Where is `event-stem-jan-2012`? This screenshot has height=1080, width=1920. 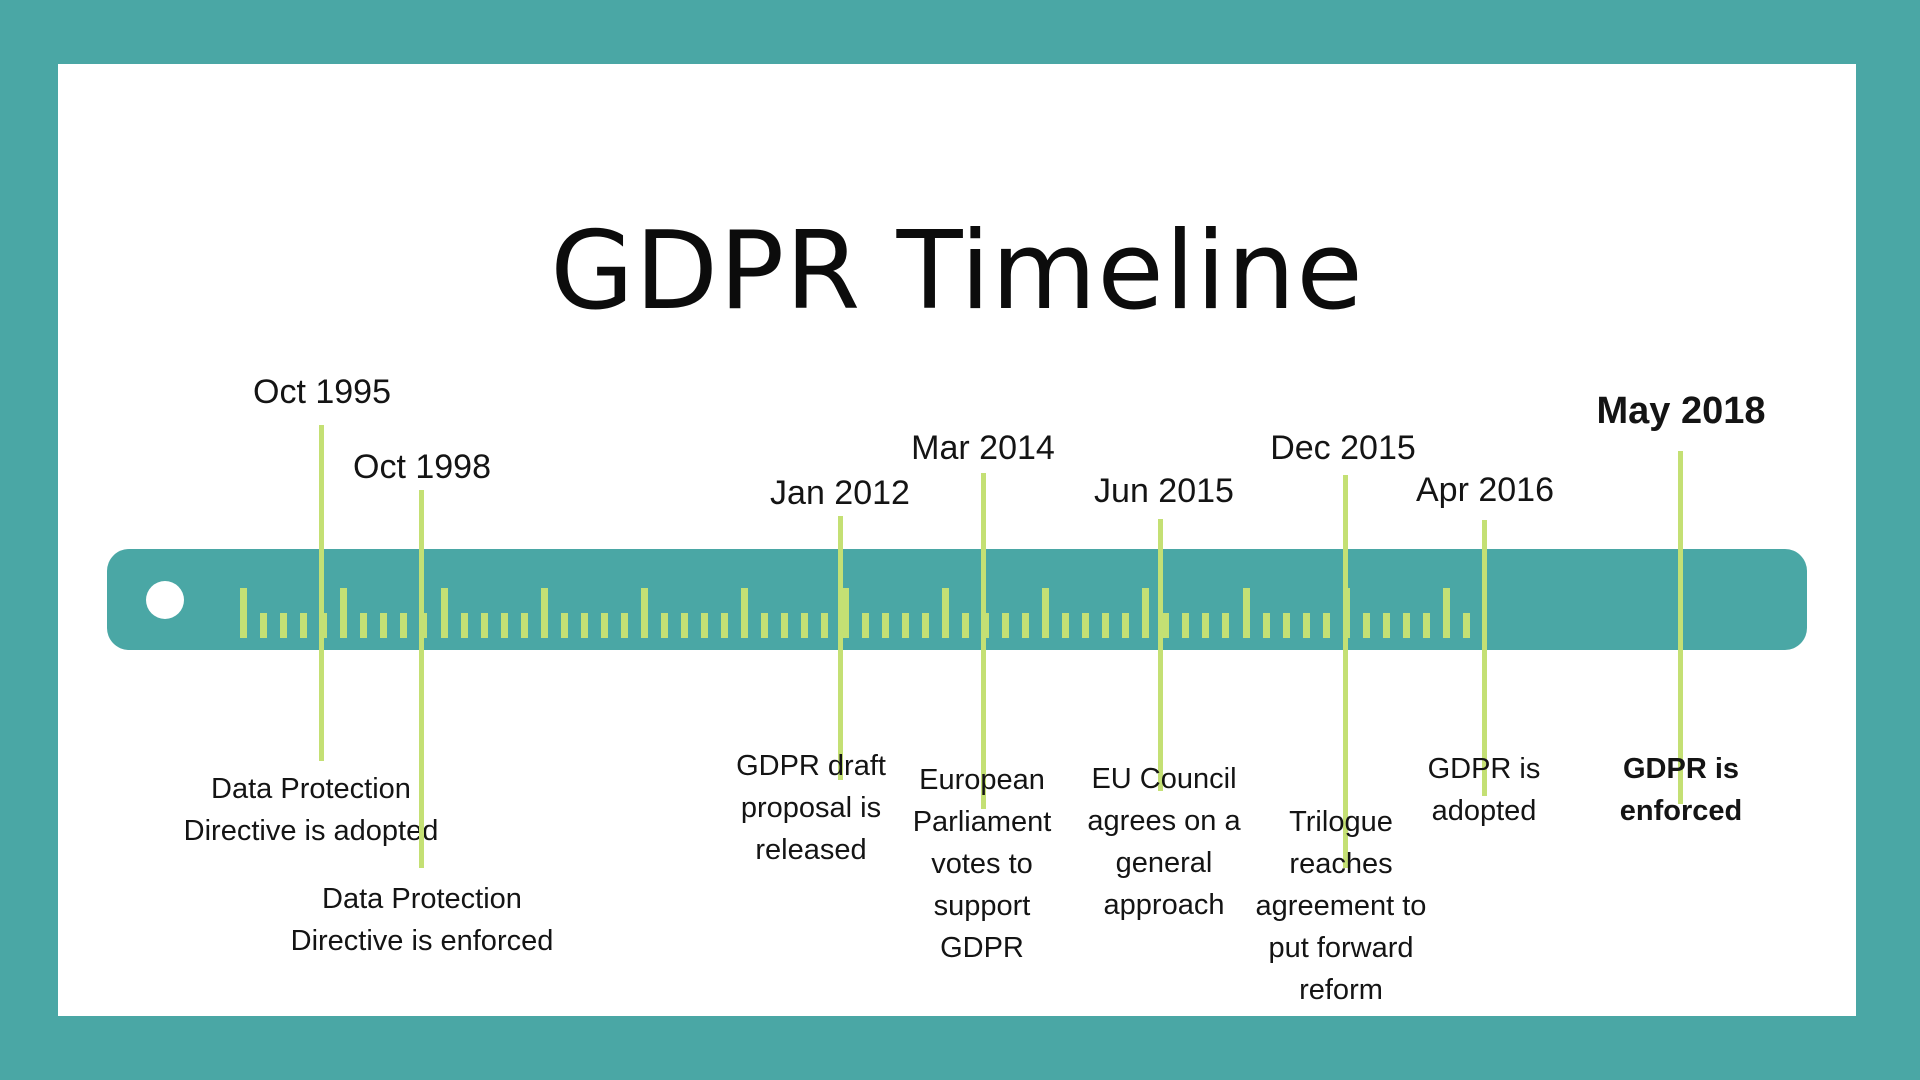
event-stem-jan-2012 is located at coordinates (840, 648).